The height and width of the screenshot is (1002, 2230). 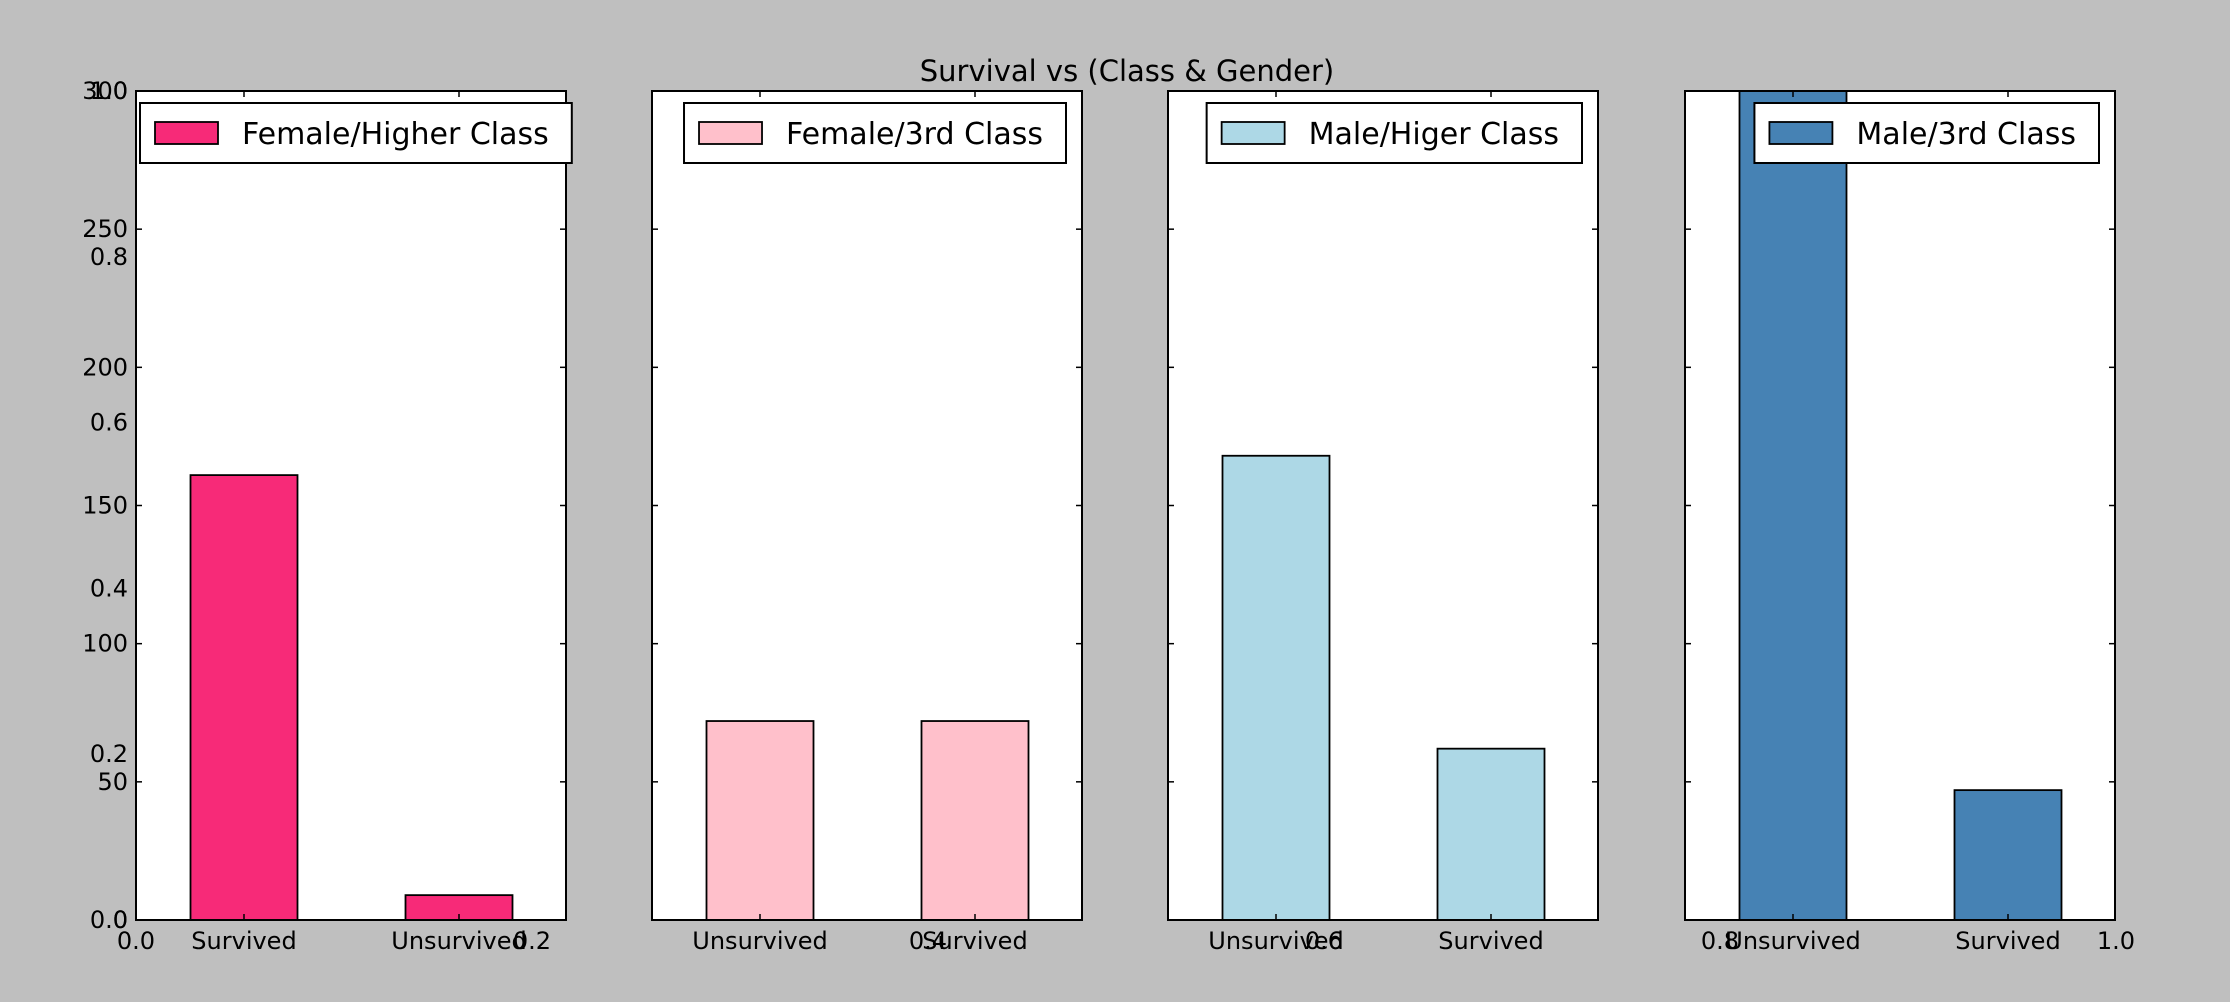 What do you see at coordinates (1434, 134) in the screenshot?
I see `legend-label: Male/Higer Class` at bounding box center [1434, 134].